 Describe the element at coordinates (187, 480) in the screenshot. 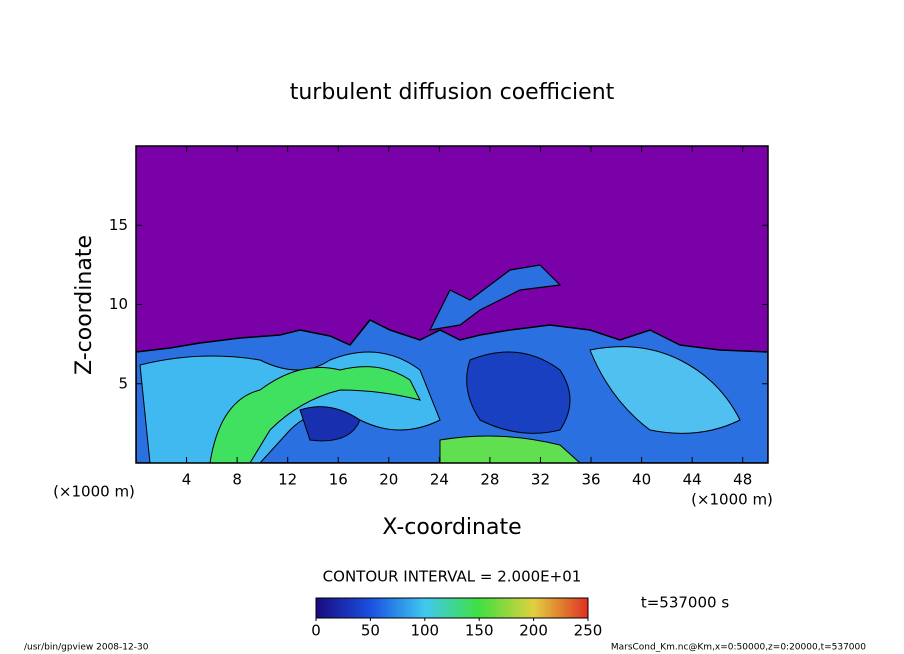

I see `x-tick-label: 4` at that location.